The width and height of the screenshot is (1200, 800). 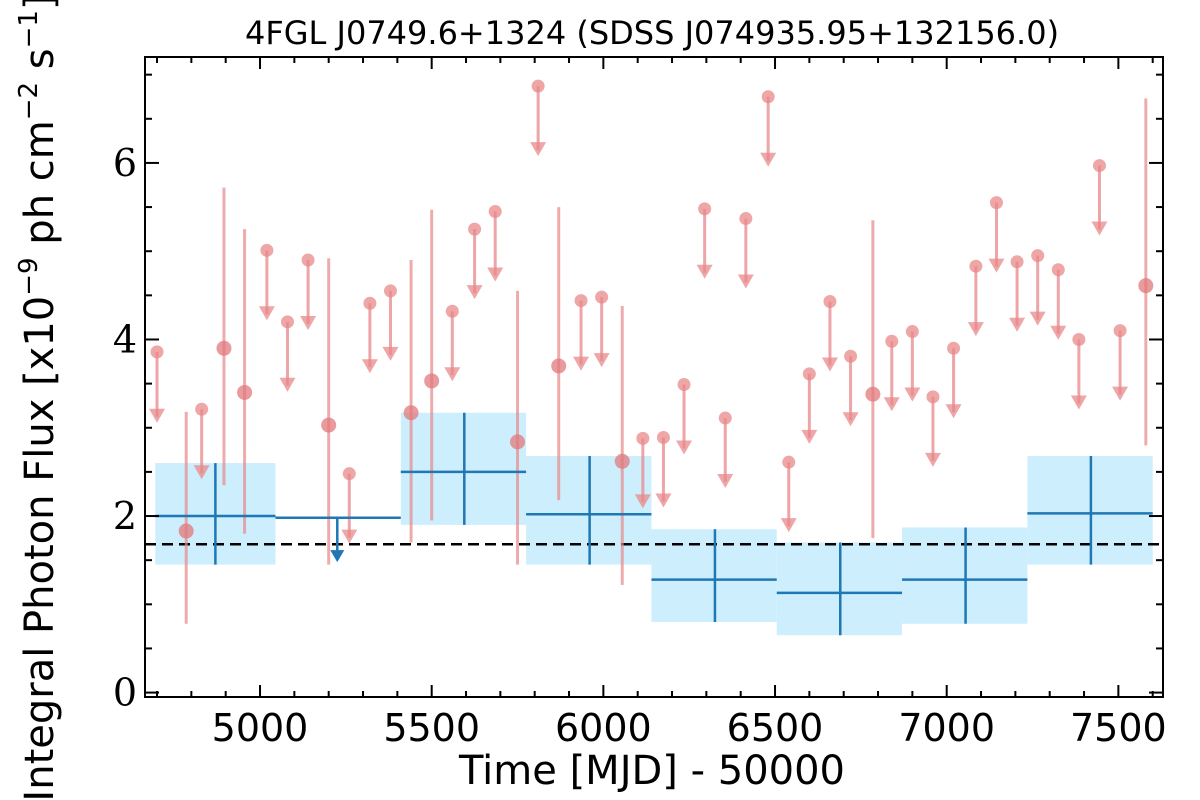 I want to click on x-tick-label-5000: 5000, so click(x=260, y=728).